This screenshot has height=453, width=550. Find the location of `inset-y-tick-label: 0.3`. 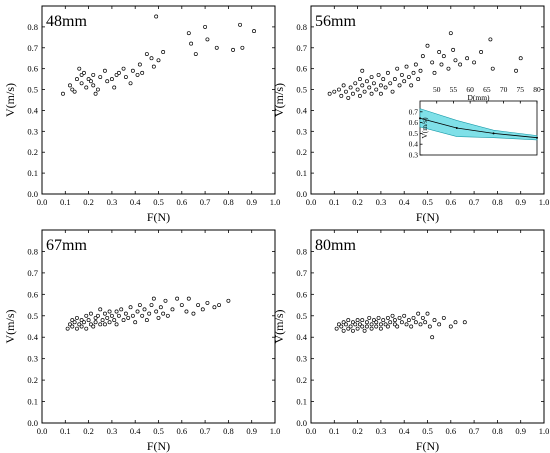

inset-y-tick-label: 0.3 is located at coordinates (414, 155).